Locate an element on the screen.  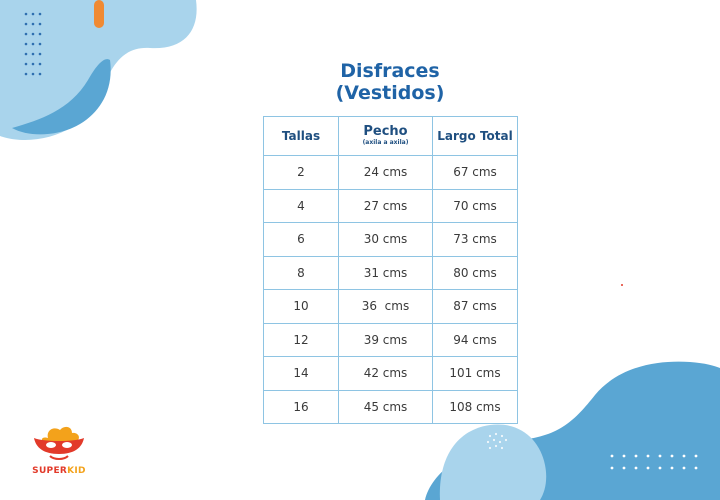
table-row: 8 31 cms 80 cms is located at coordinates (390, 273).